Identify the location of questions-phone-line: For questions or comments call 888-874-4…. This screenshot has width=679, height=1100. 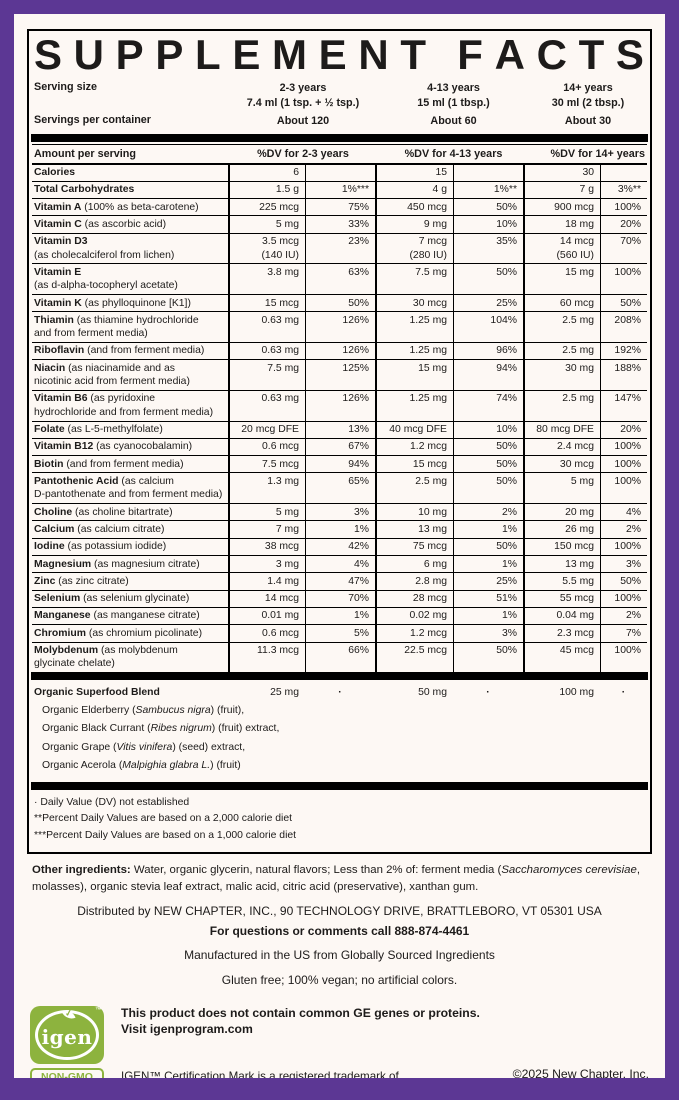
(339, 931).